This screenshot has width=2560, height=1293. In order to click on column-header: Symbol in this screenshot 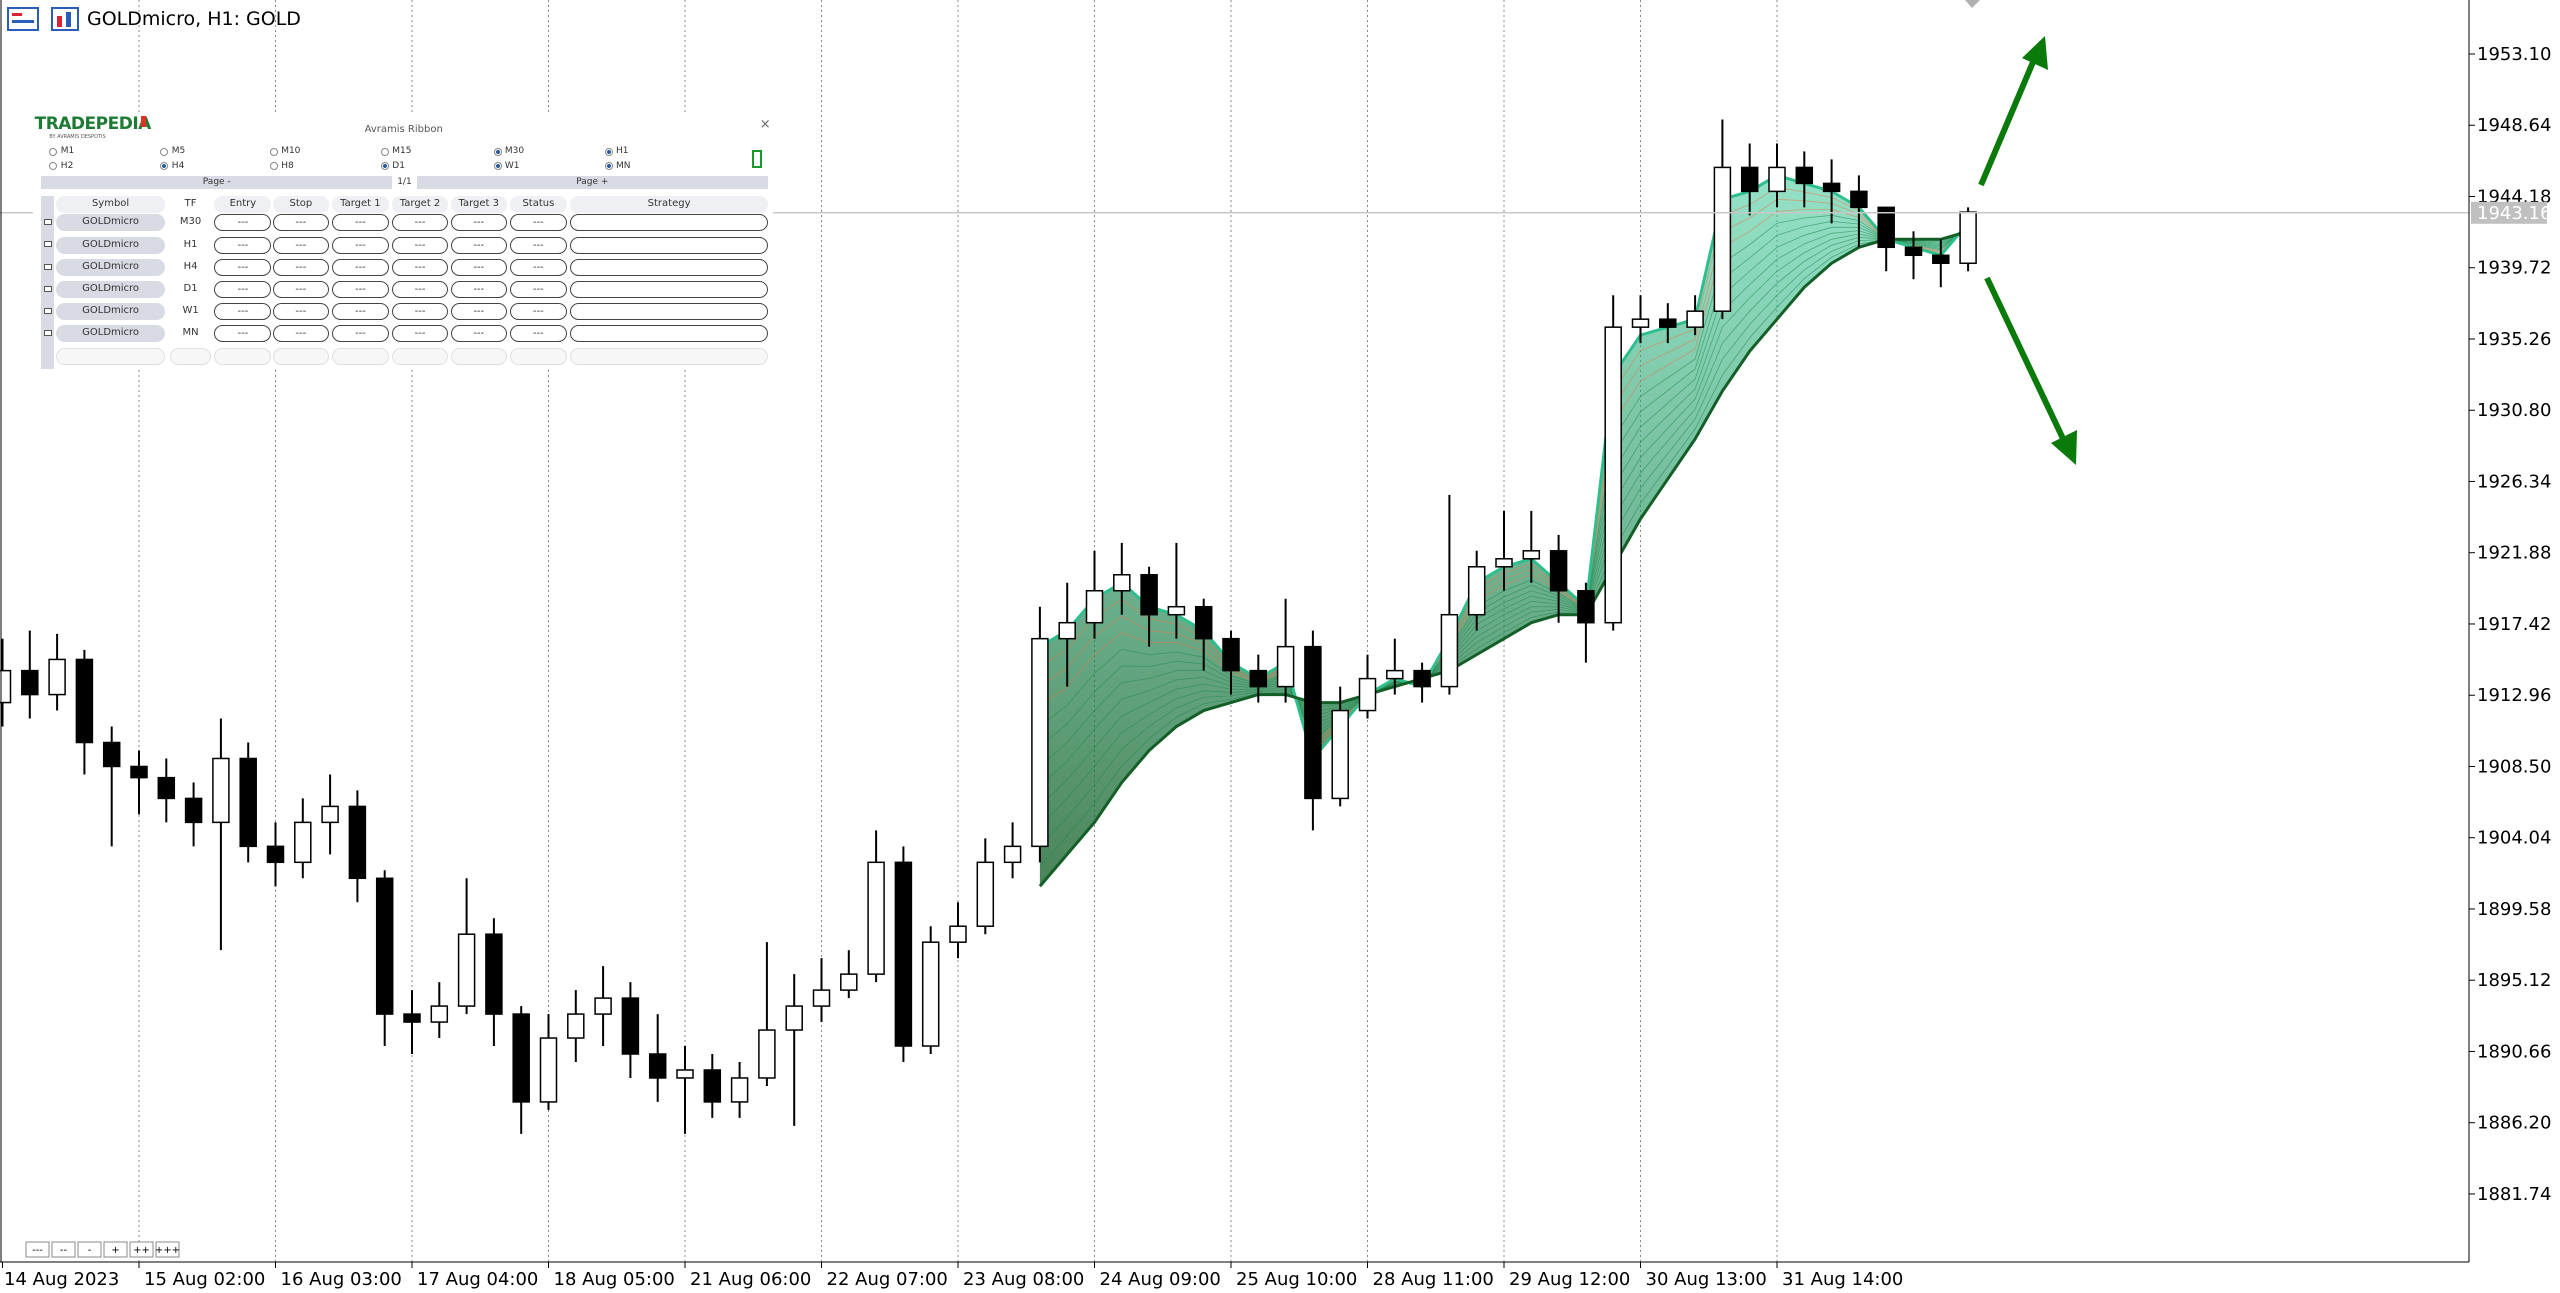, I will do `click(110, 204)`.